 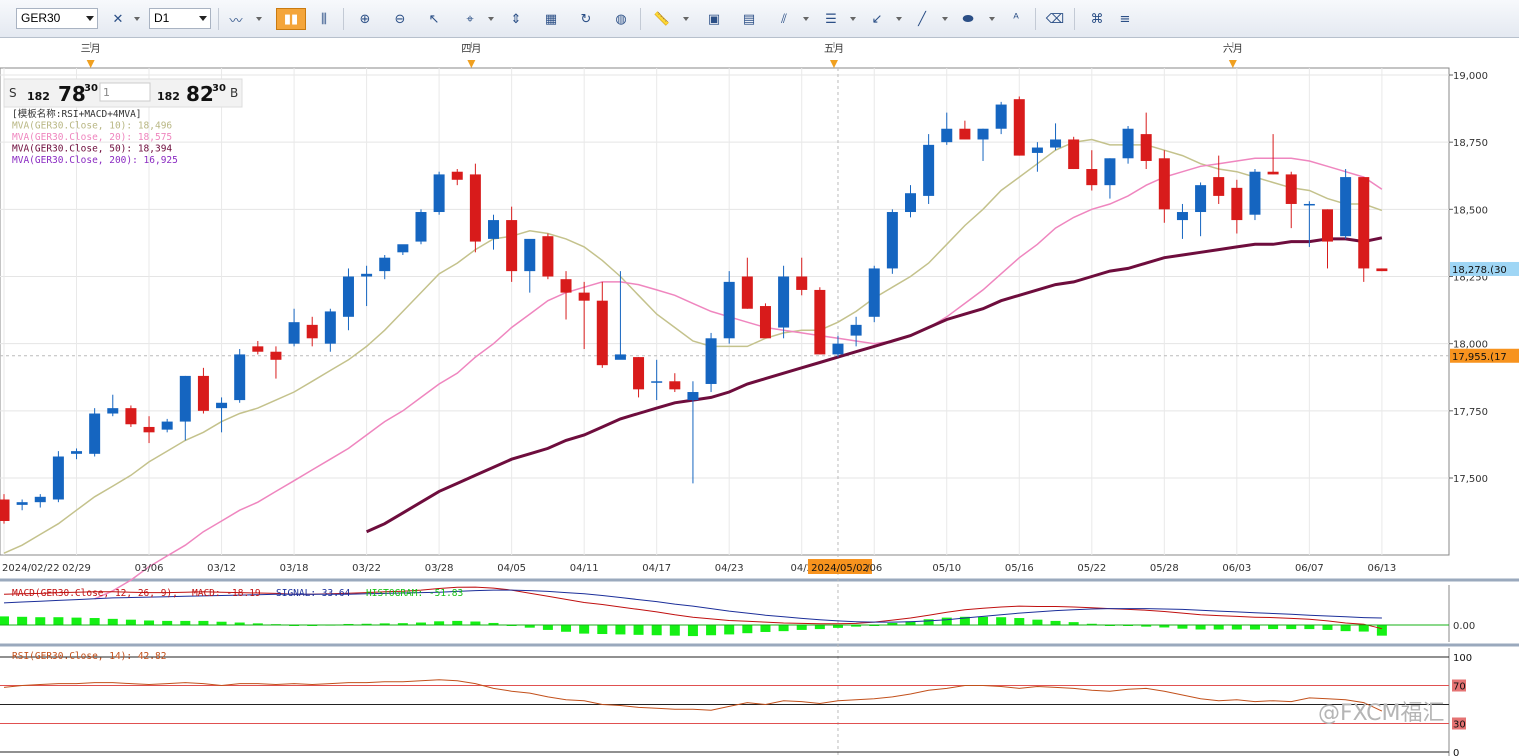 I want to click on ruler-icon: 📏, so click(x=662, y=19).